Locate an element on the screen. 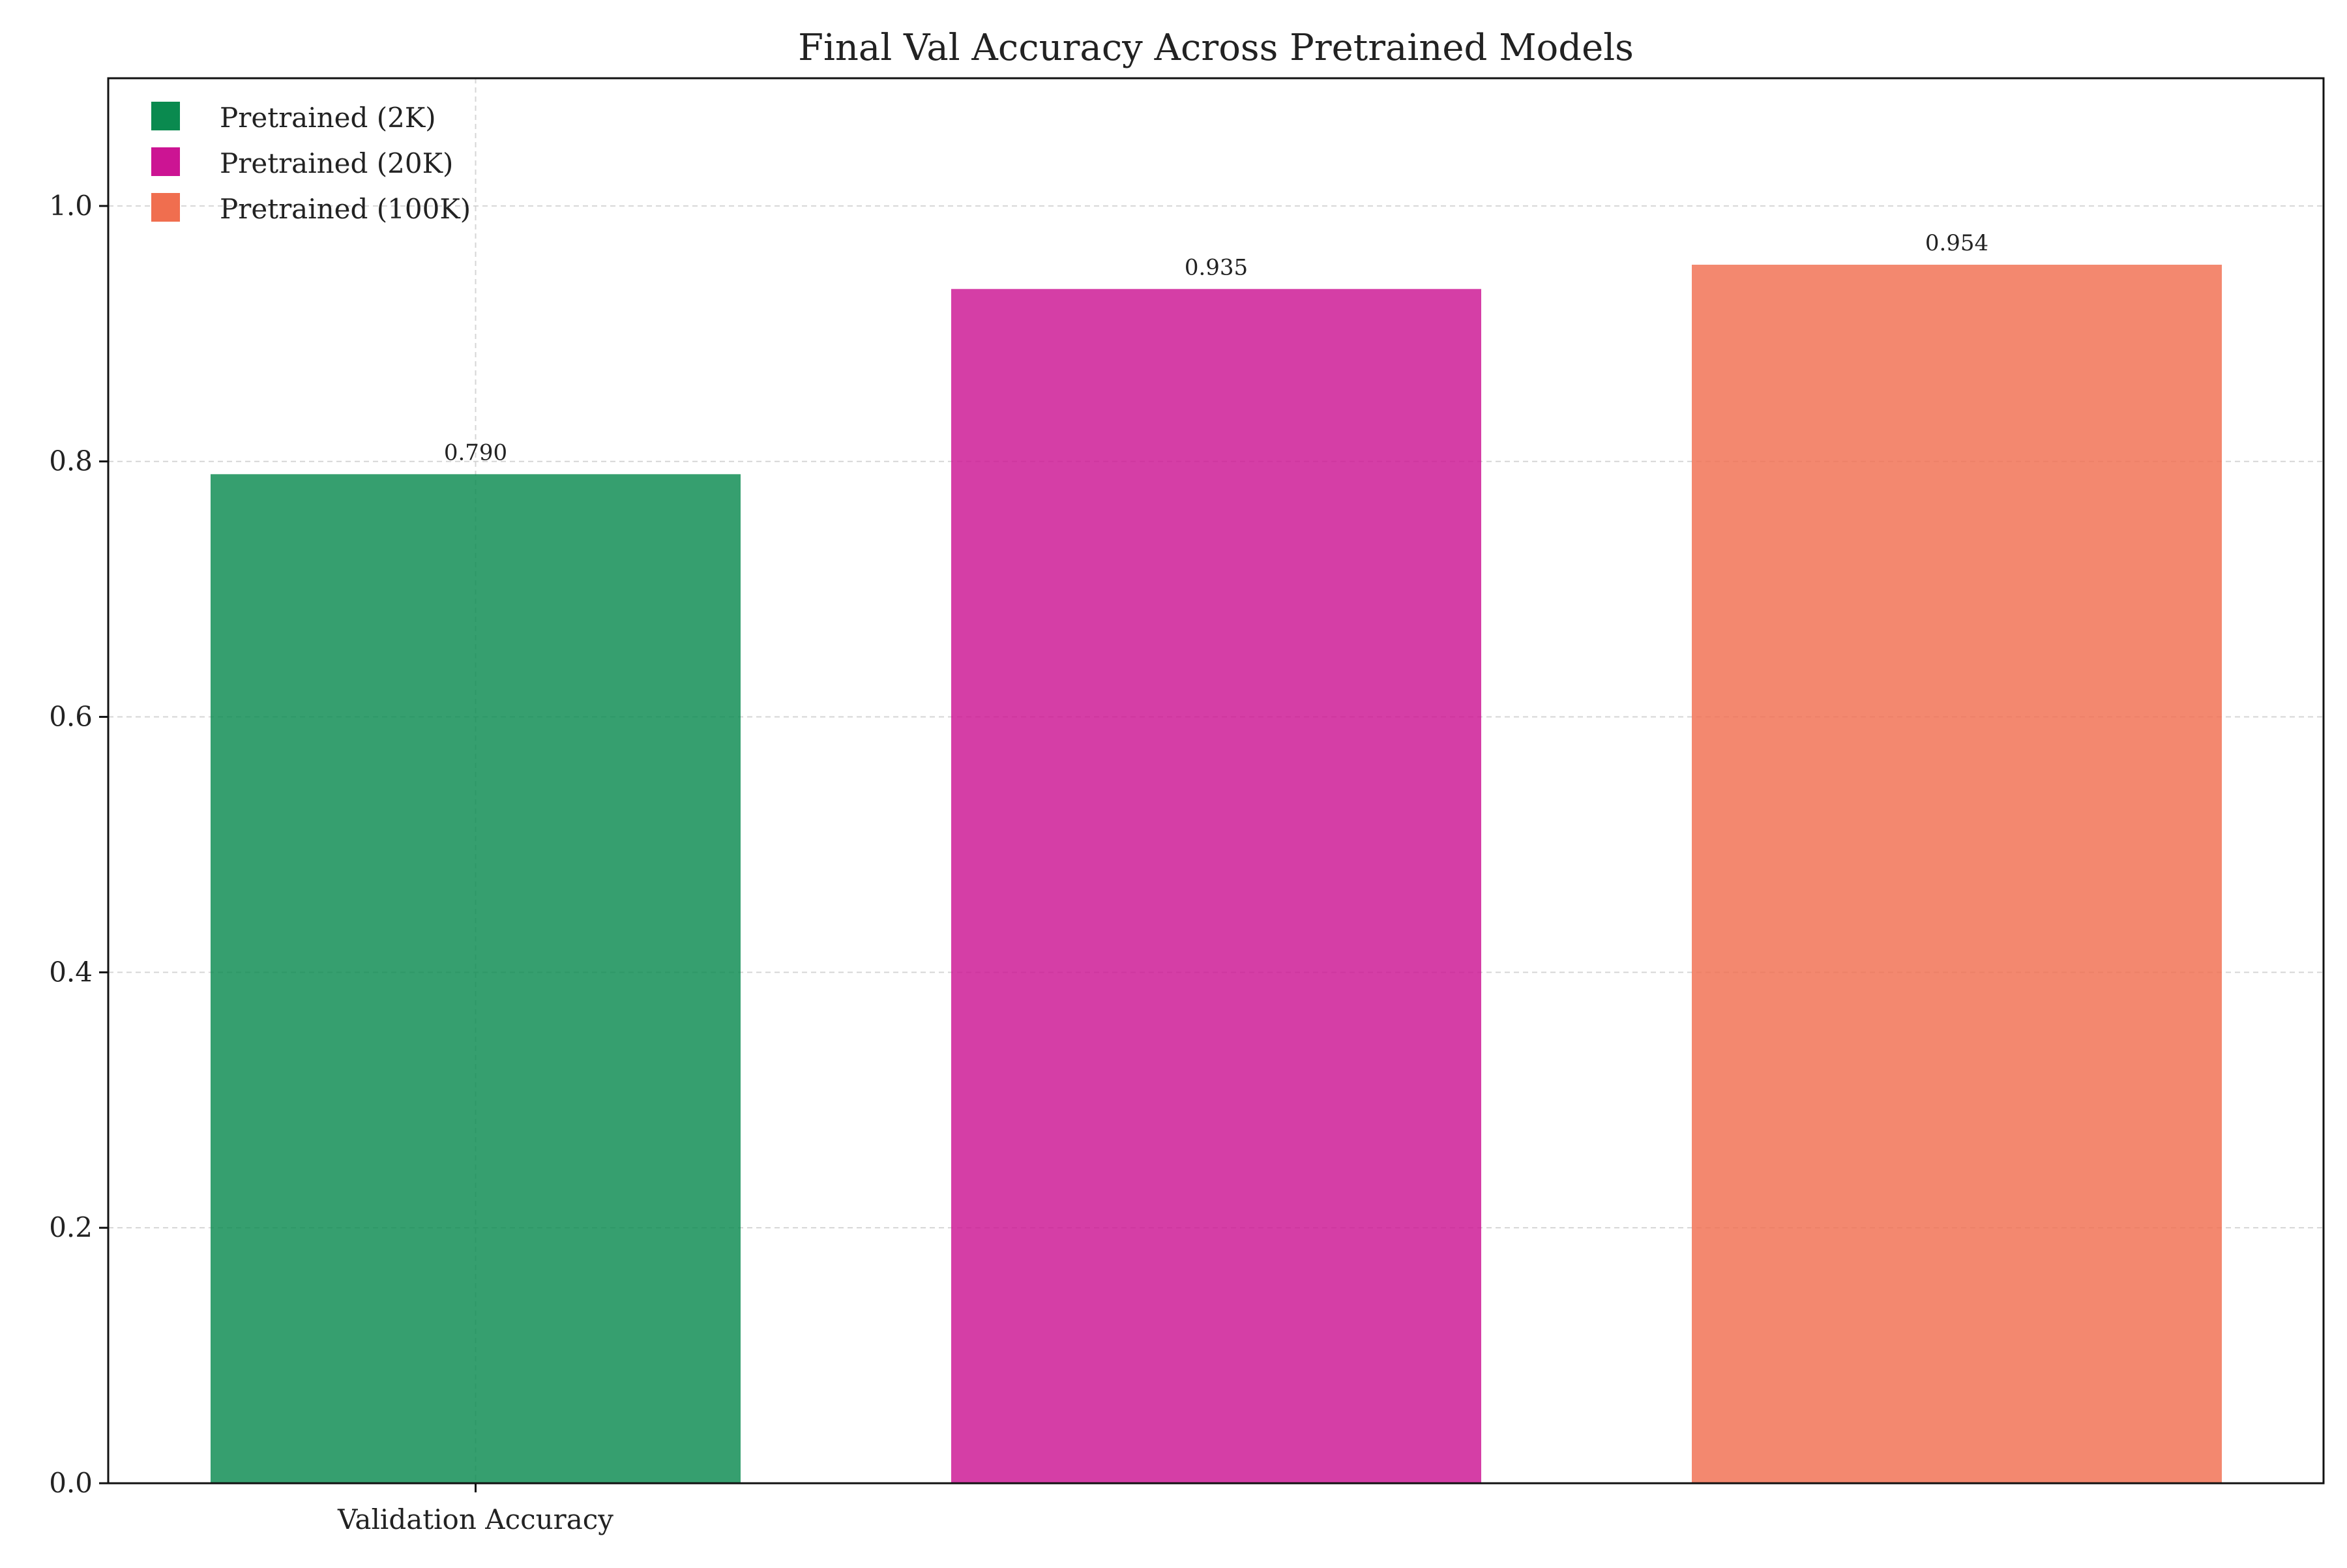  y-tick-label: 1.0 is located at coordinates (71, 206).